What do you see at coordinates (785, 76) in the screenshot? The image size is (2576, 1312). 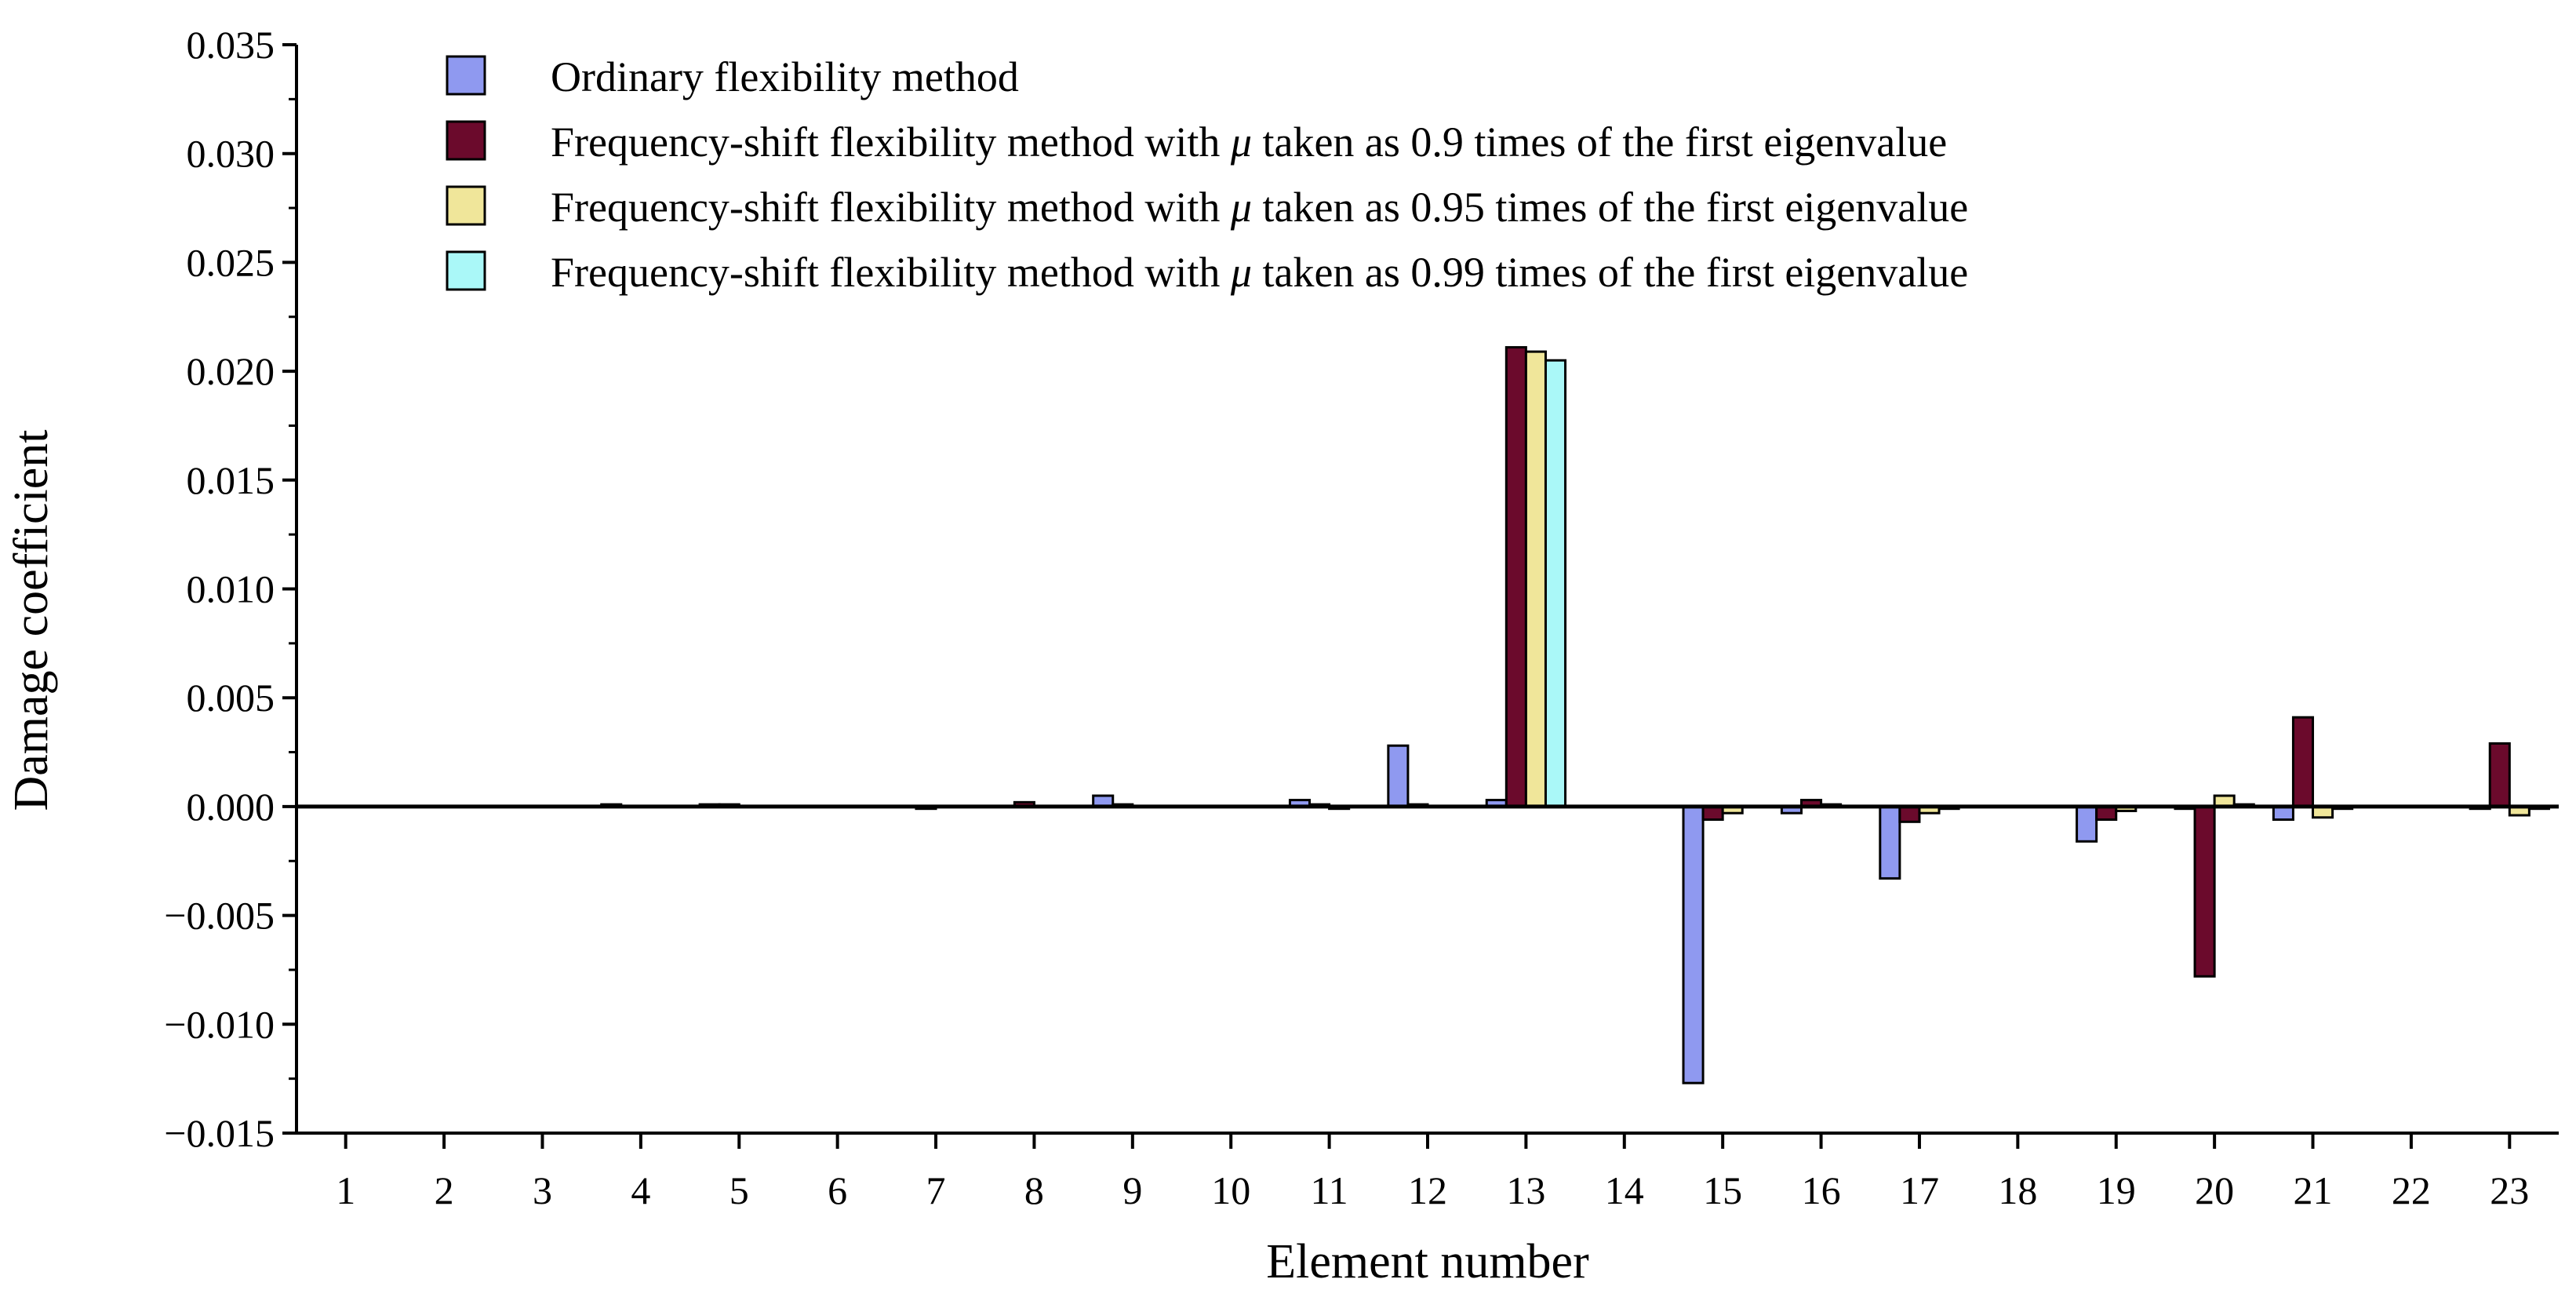 I see `legend-label-1: Ordinary flexibility method` at bounding box center [785, 76].